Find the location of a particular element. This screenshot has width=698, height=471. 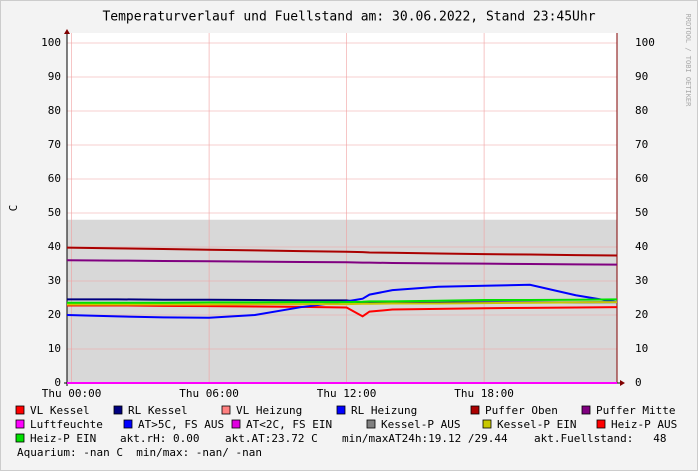

y-tick-label-right: 30 is located at coordinates (641, 280).